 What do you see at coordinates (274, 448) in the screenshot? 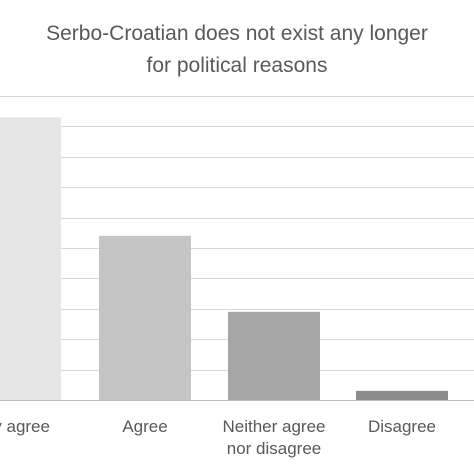
I see `x-tick-label: nor disagree` at bounding box center [274, 448].